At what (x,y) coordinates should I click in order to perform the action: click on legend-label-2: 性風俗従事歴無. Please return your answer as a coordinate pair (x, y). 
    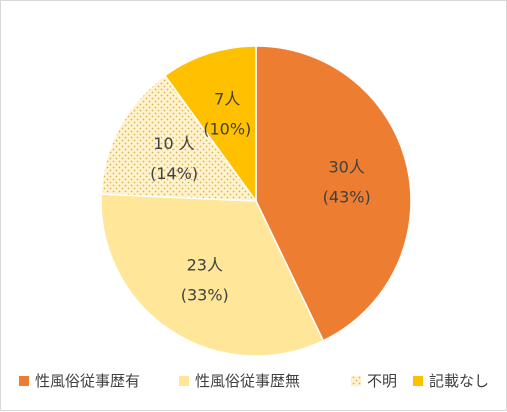
    Looking at the image, I should click on (247, 381).